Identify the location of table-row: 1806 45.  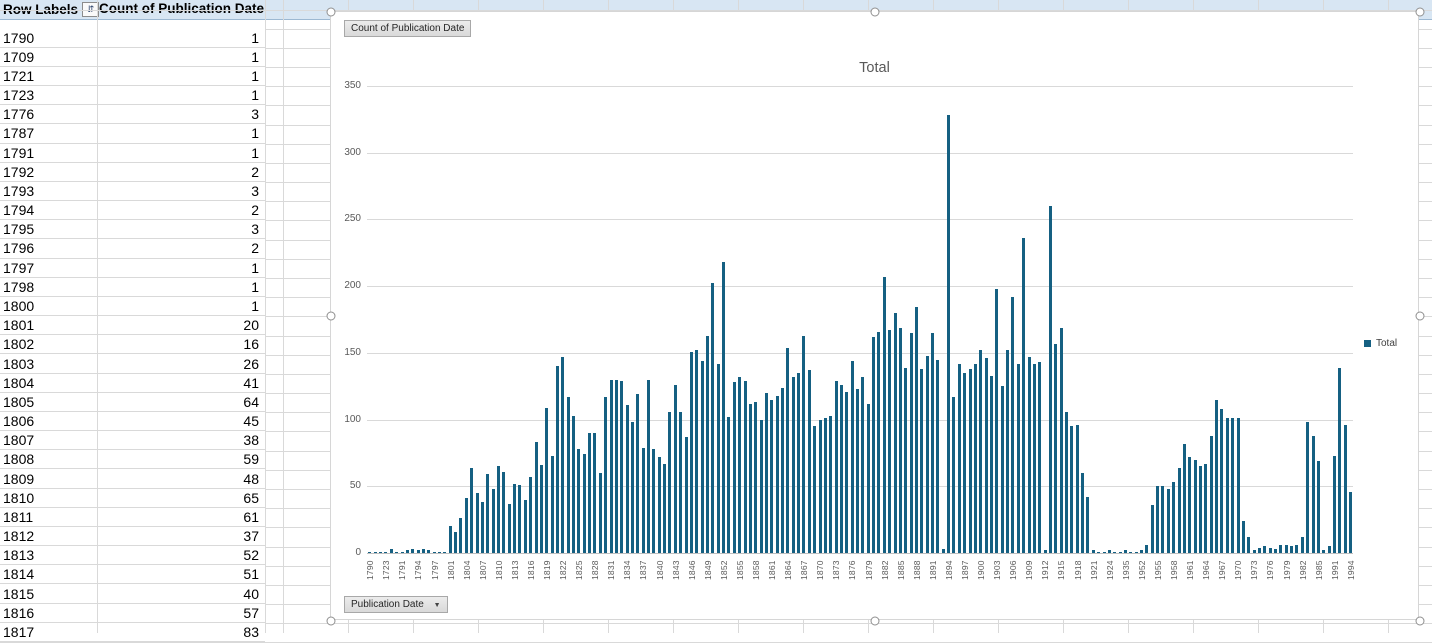
(132, 421).